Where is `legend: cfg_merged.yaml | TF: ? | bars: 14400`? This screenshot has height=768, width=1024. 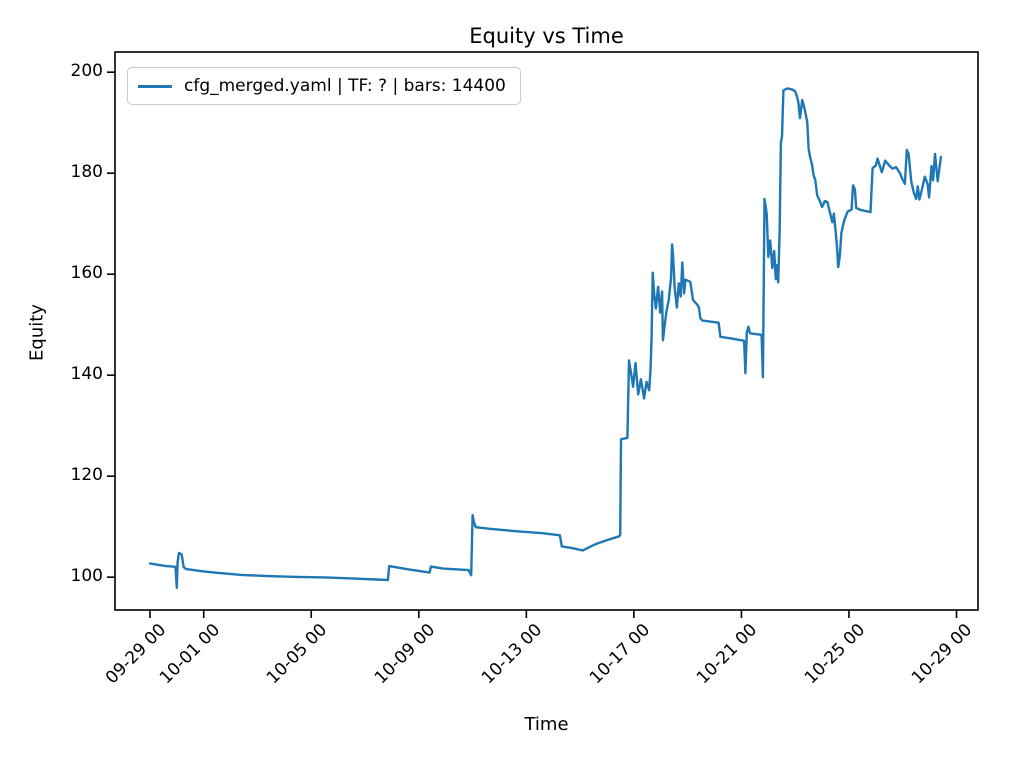
legend: cfg_merged.yaml | TF: ? | bars: 14400 is located at coordinates (324, 86).